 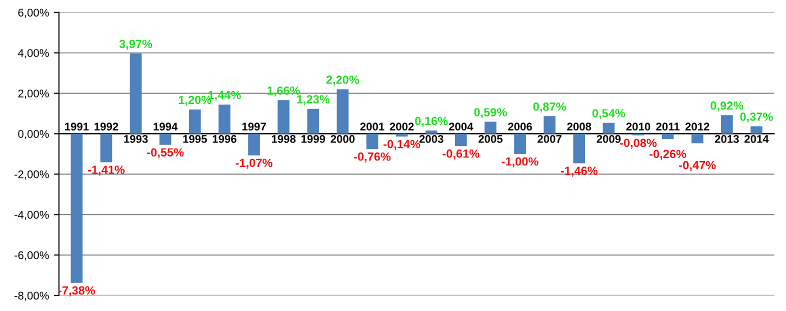 I want to click on x-tick-label: 2009, so click(x=608, y=139).